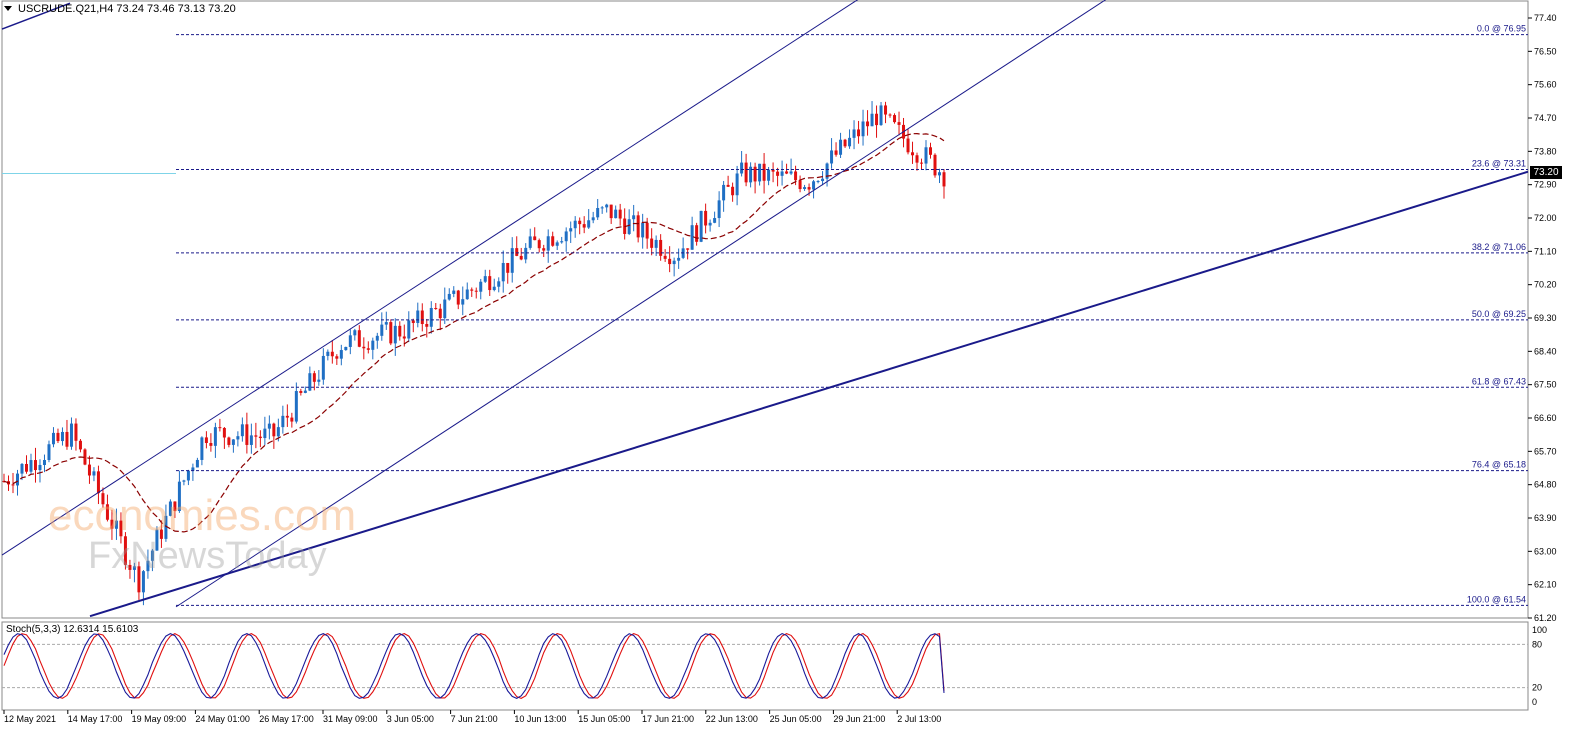  Describe the element at coordinates (796, 719) in the screenshot. I see `x-tick-label: 25 Jun 05:00` at that location.